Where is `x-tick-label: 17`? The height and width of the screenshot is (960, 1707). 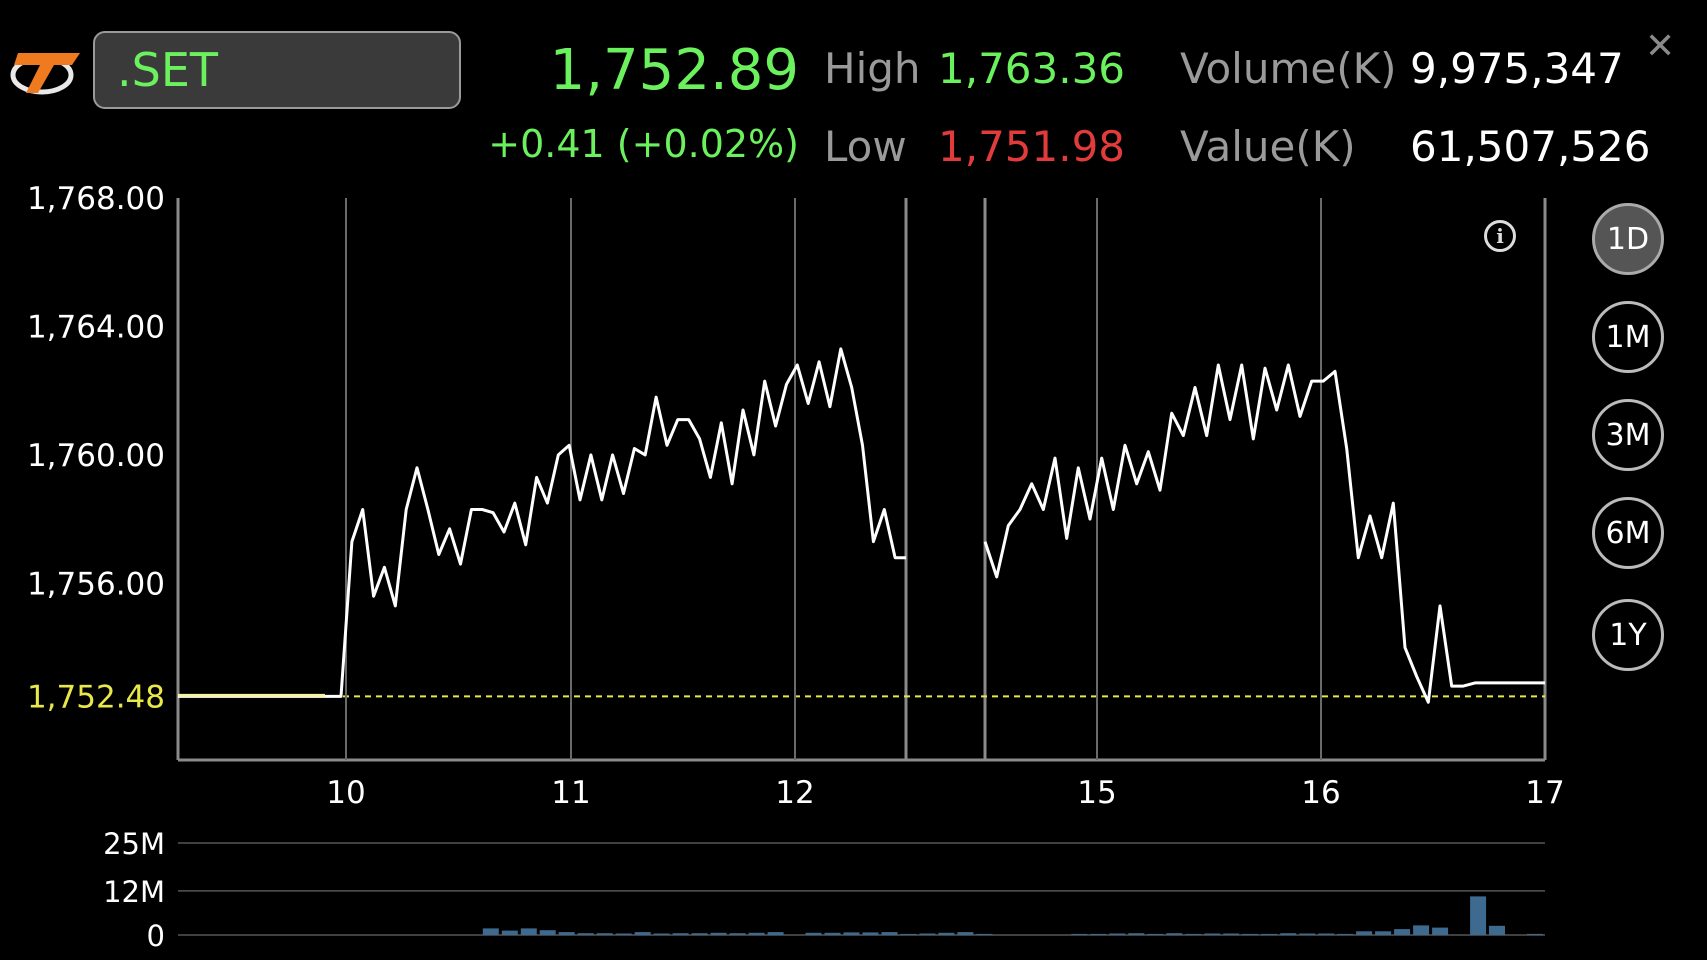
x-tick-label: 17 is located at coordinates (1544, 793).